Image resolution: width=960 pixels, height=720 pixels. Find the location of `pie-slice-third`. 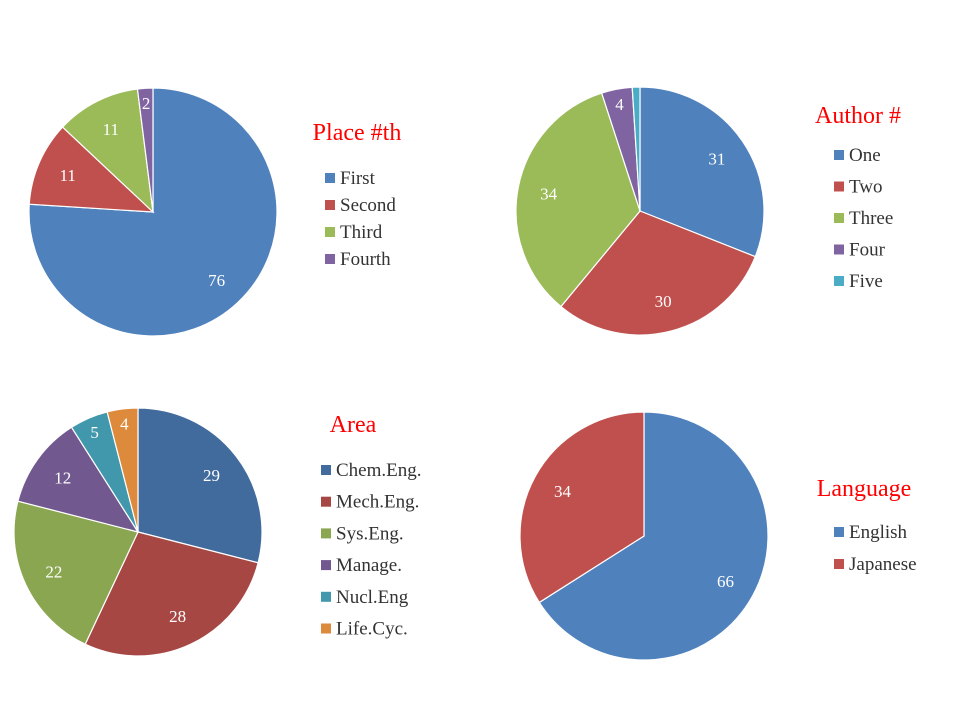

pie-slice-third is located at coordinates (107, 151).